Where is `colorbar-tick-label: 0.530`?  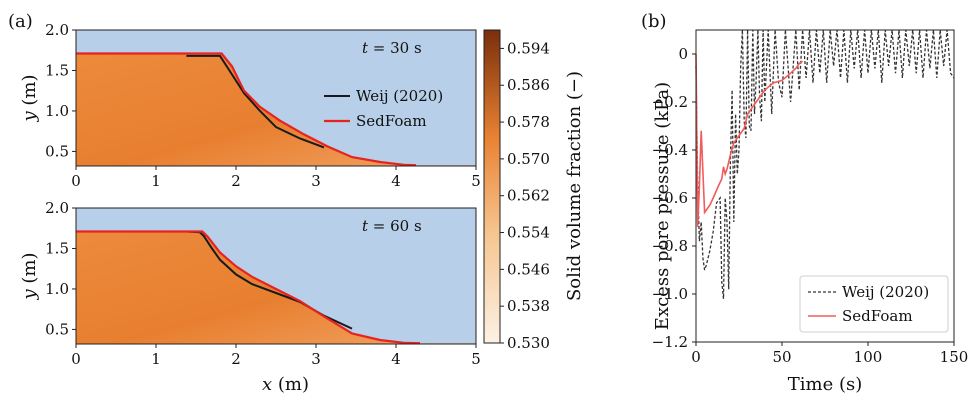
colorbar-tick-label: 0.530 is located at coordinates (528, 343).